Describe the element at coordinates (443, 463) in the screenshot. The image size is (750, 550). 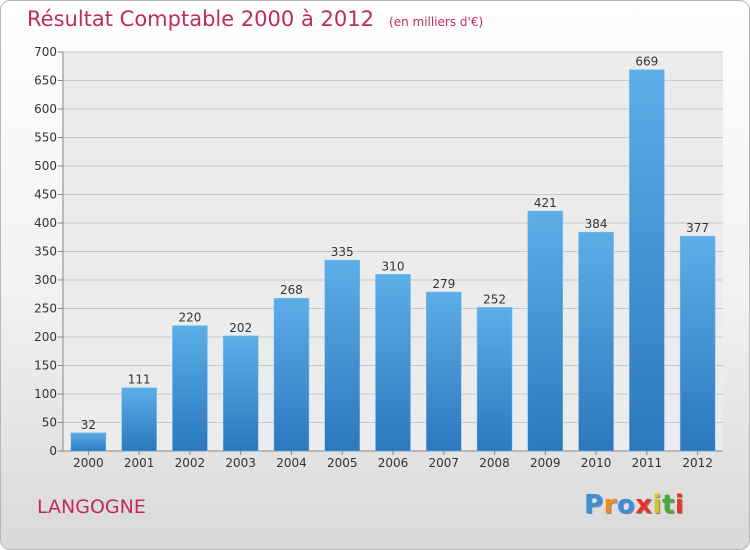
I see `x-tick-label: 2007` at that location.